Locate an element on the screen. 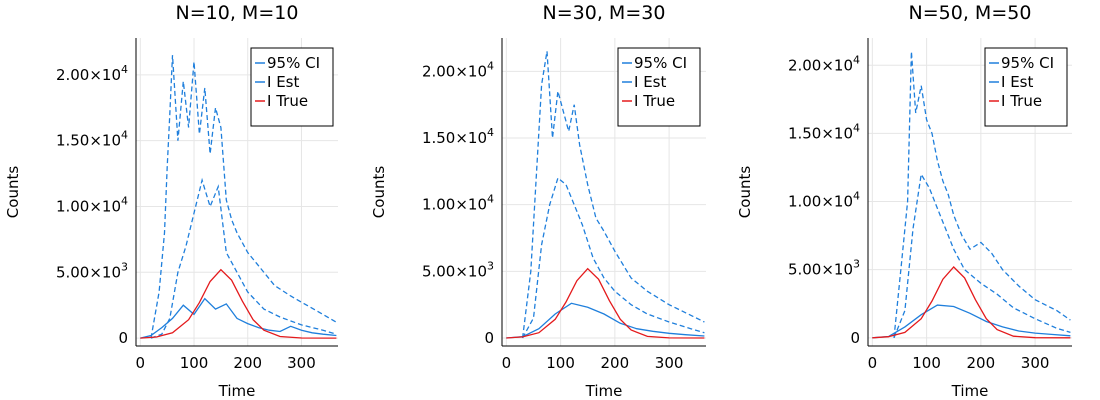 Image resolution: width=1100 pixels, height=400 pixels. chart-title: N=50, M=50 is located at coordinates (970, 13).